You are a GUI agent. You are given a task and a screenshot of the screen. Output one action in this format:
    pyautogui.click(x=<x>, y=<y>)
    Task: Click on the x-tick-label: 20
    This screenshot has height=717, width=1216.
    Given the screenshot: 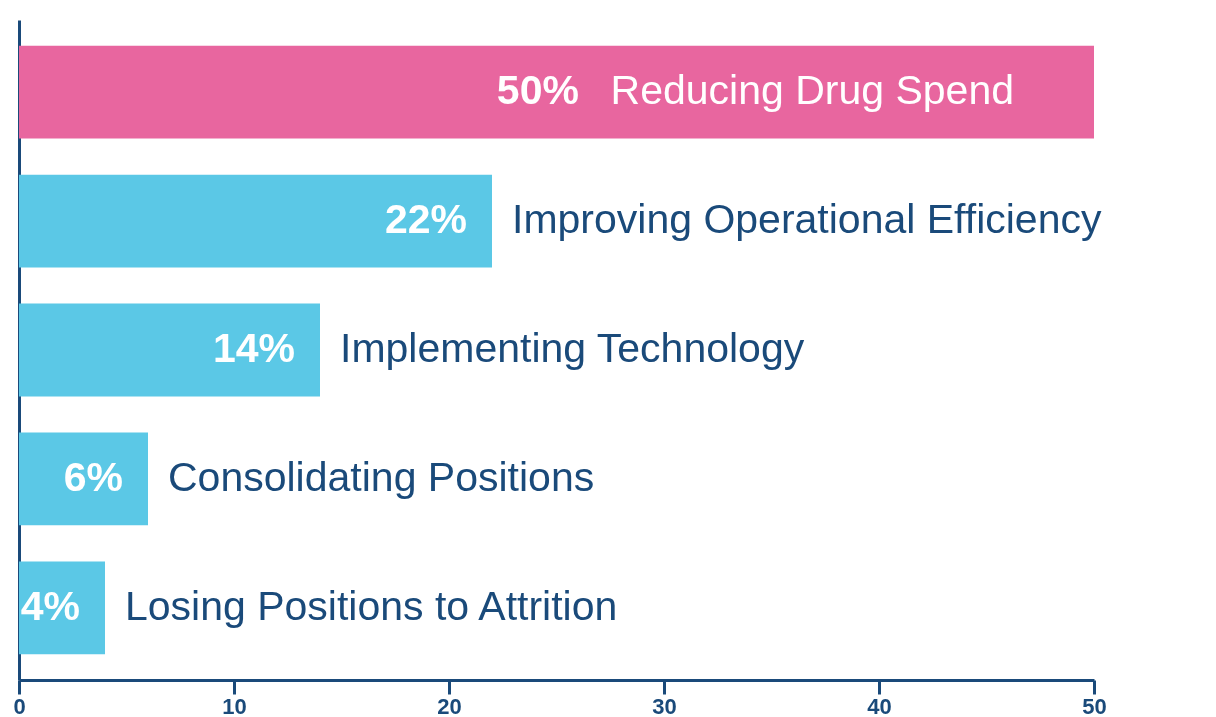 What is the action you would take?
    pyautogui.click(x=449, y=705)
    